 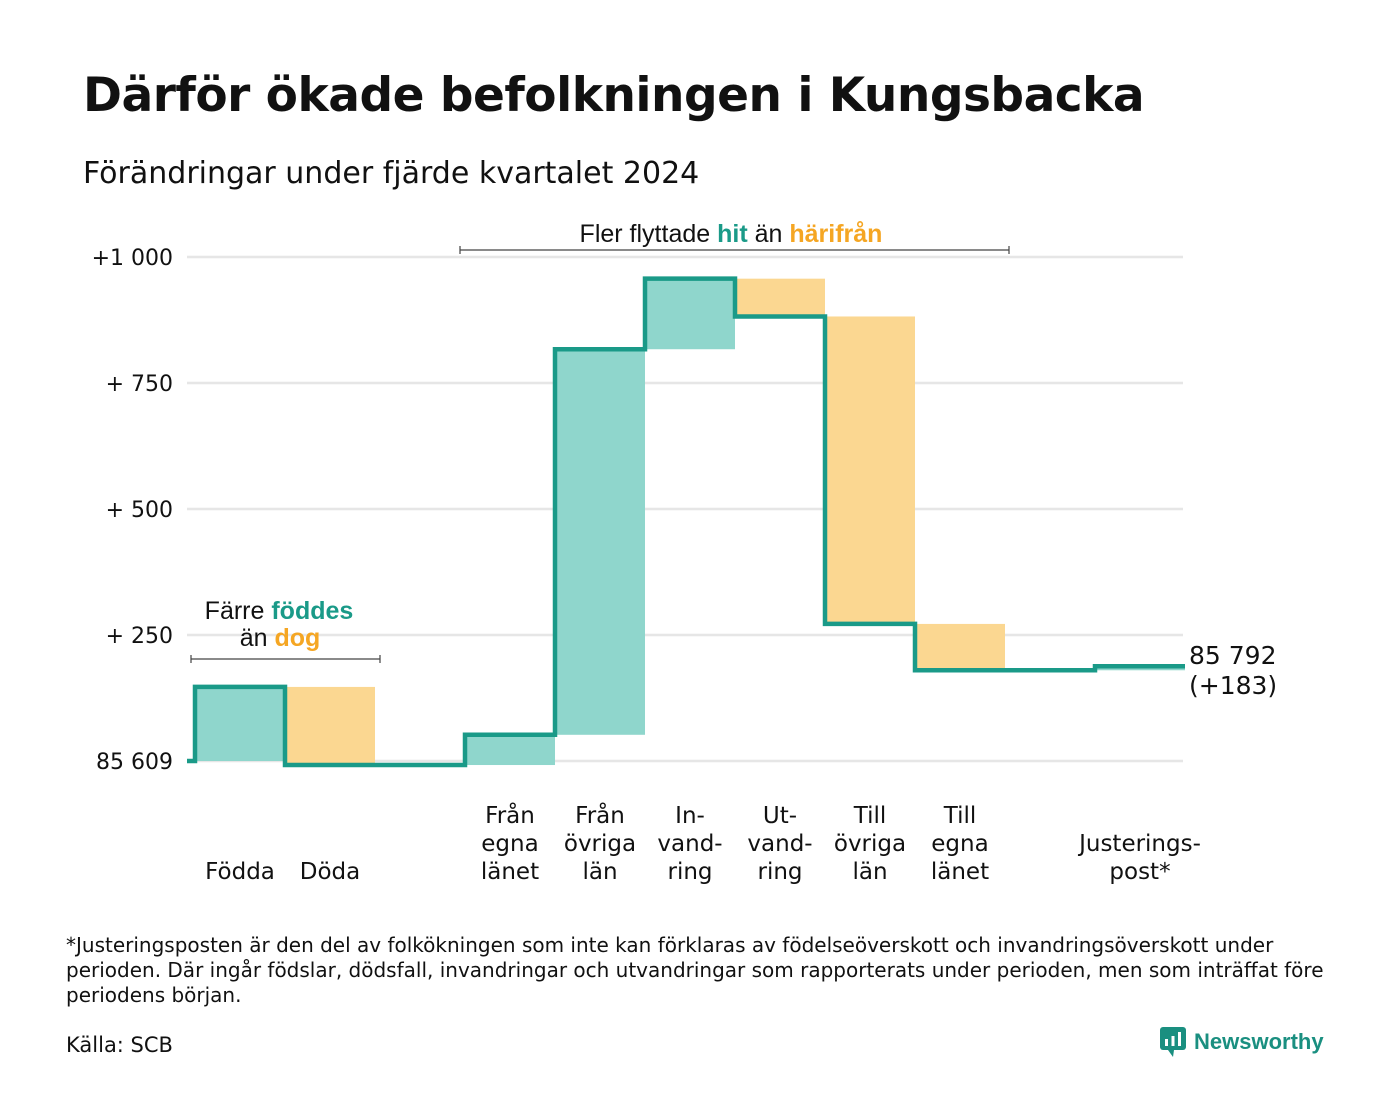 I want to click on births-annotation-line1: Färre föddes, so click(x=279, y=611).